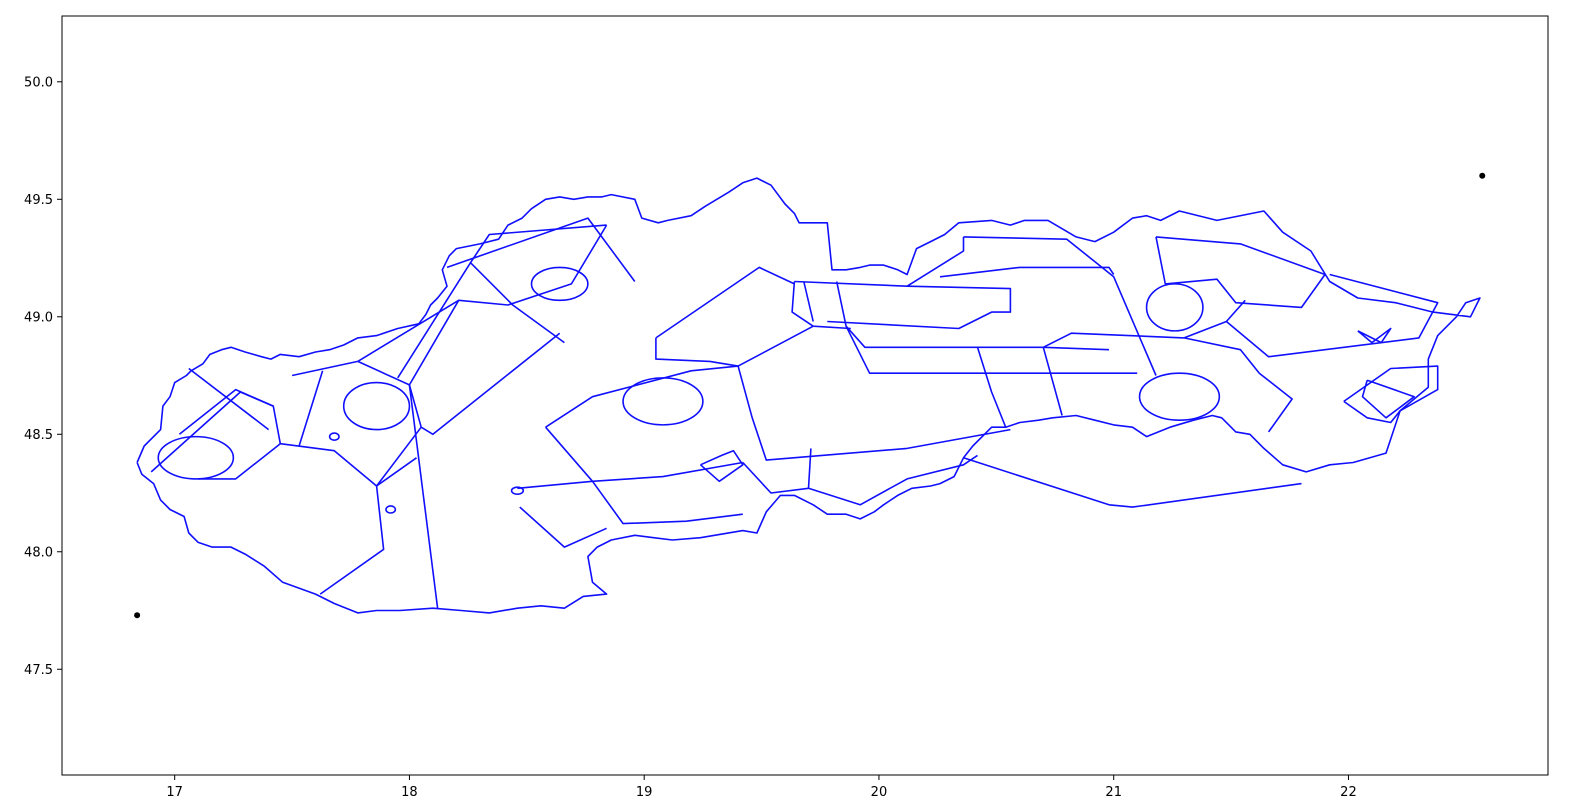 Image resolution: width=1570 pixels, height=810 pixels. I want to click on y-tick-label: 47.5, so click(38, 670).